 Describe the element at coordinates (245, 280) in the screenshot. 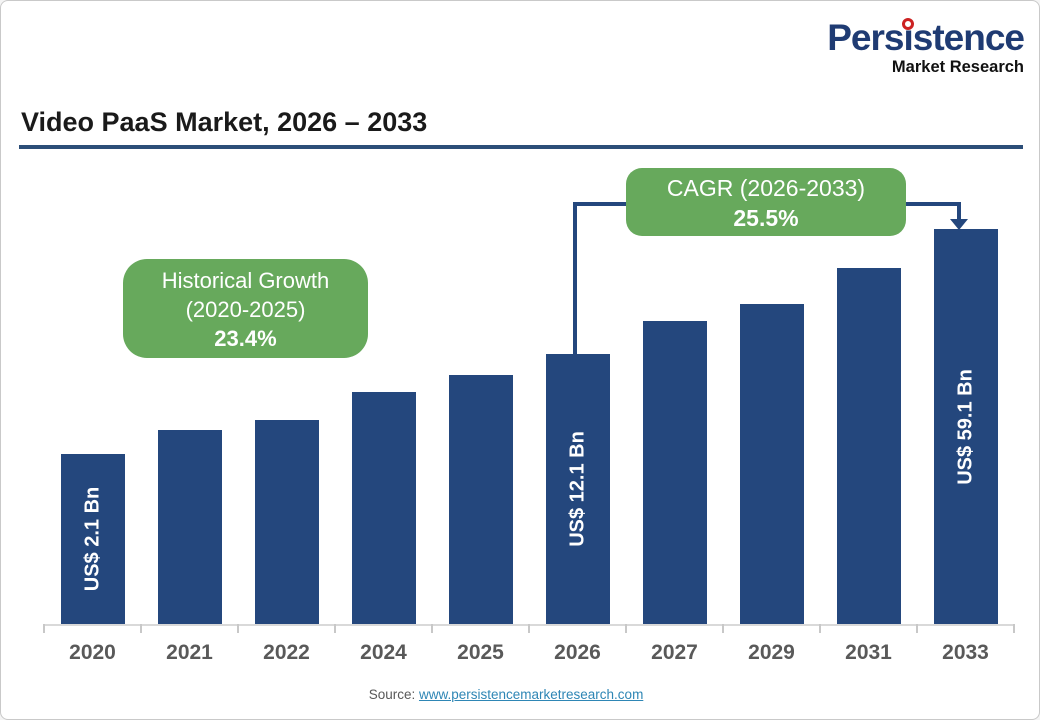

I see `historical-growth-line1: Historical Growth` at that location.